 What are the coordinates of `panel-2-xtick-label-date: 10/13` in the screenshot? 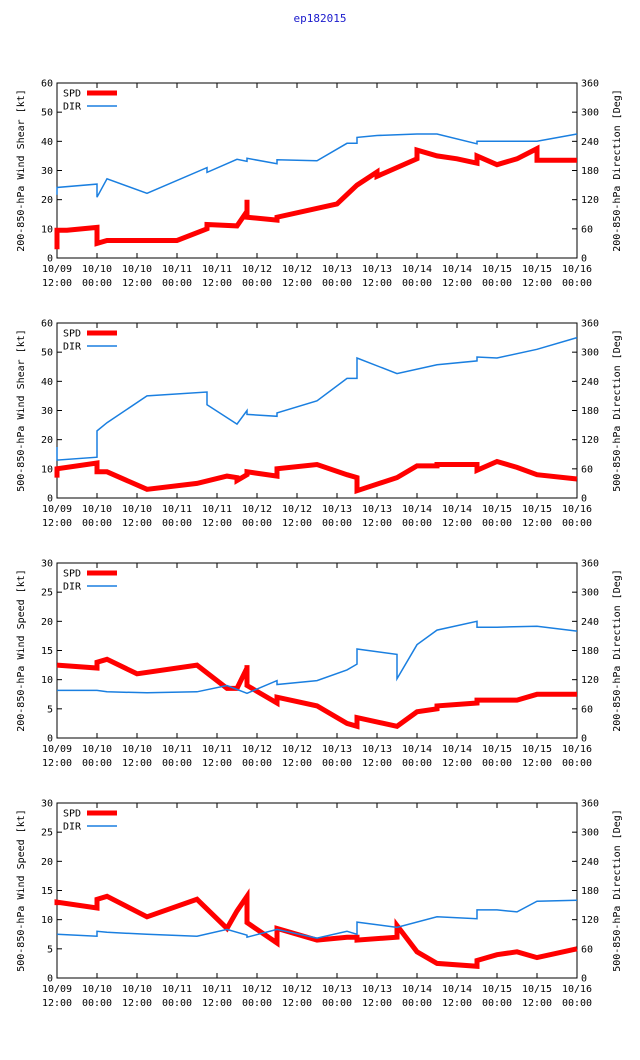 It's located at (337, 509).